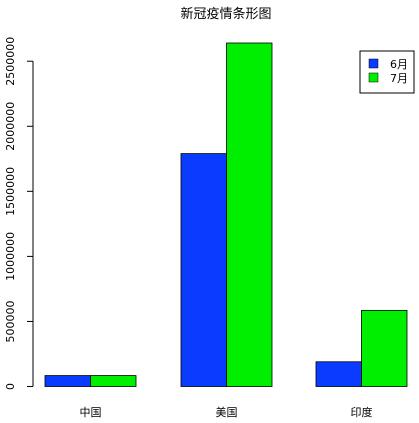 The width and height of the screenshot is (419, 423). I want to click on y-tick-label: 0, so click(10, 386).